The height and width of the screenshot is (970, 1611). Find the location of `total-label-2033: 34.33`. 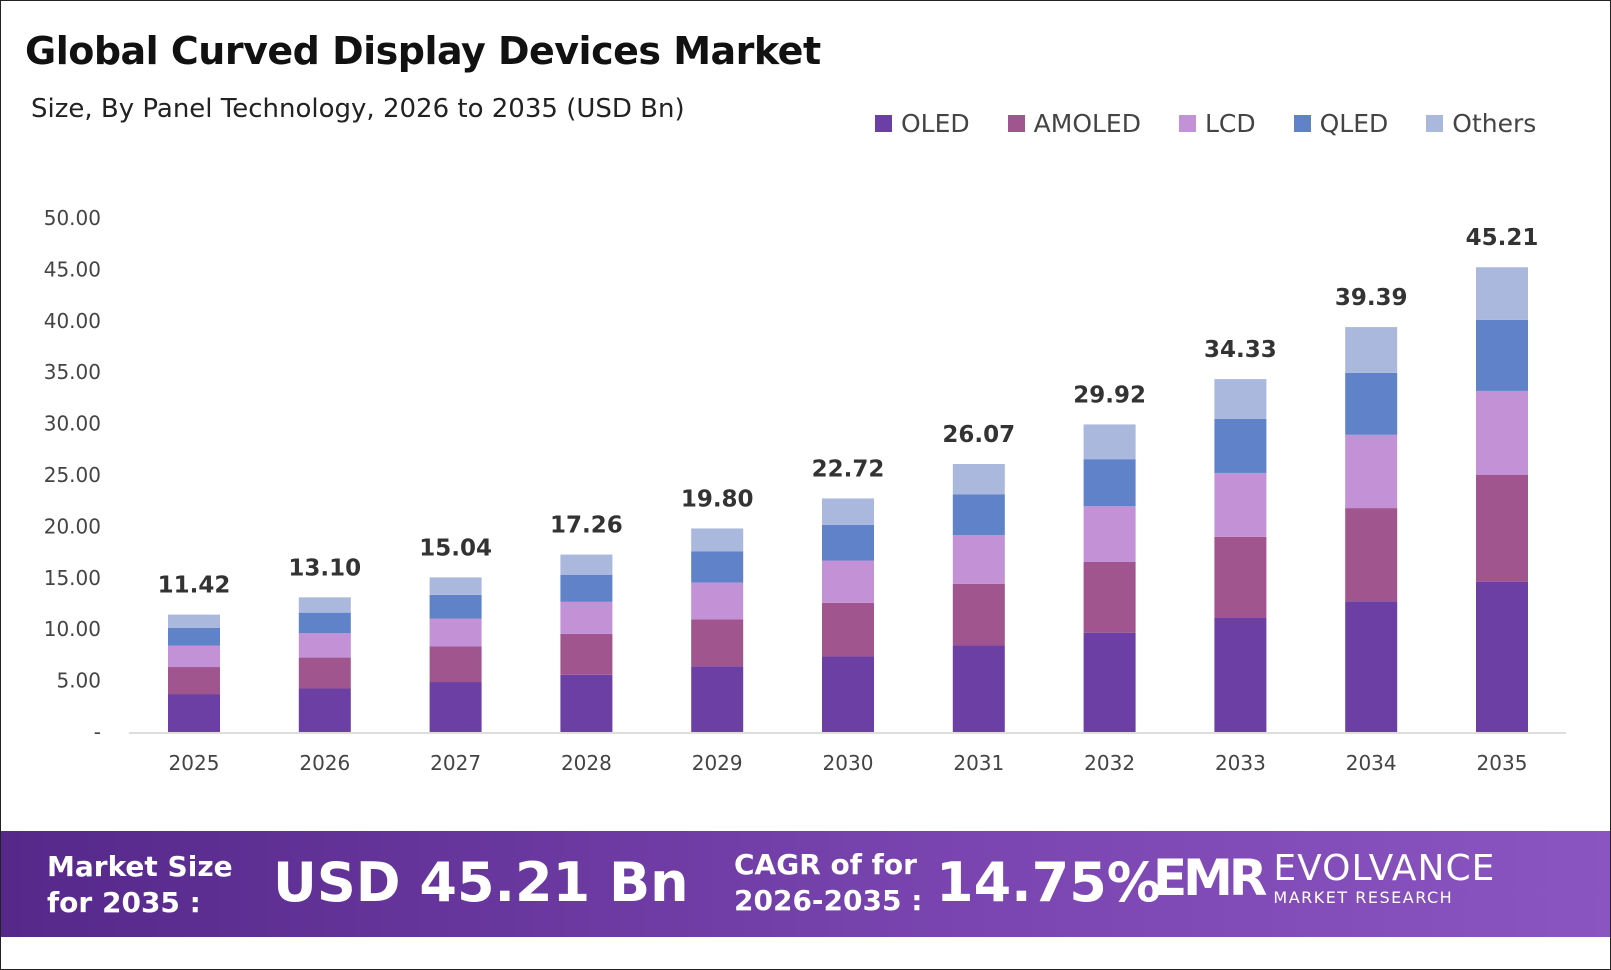

total-label-2033: 34.33 is located at coordinates (1240, 350).